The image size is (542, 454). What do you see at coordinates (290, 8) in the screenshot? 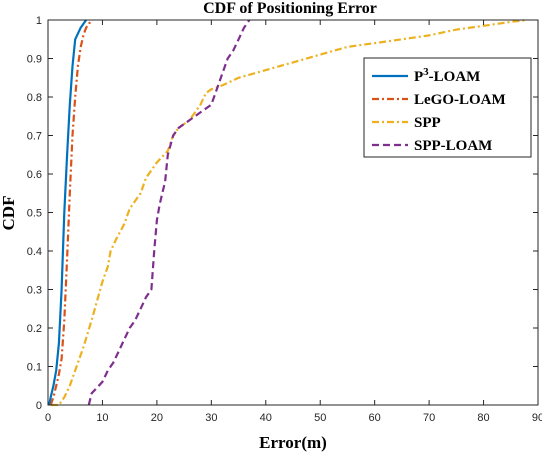
I see `chart-title: CDF of Positioning Error` at bounding box center [290, 8].